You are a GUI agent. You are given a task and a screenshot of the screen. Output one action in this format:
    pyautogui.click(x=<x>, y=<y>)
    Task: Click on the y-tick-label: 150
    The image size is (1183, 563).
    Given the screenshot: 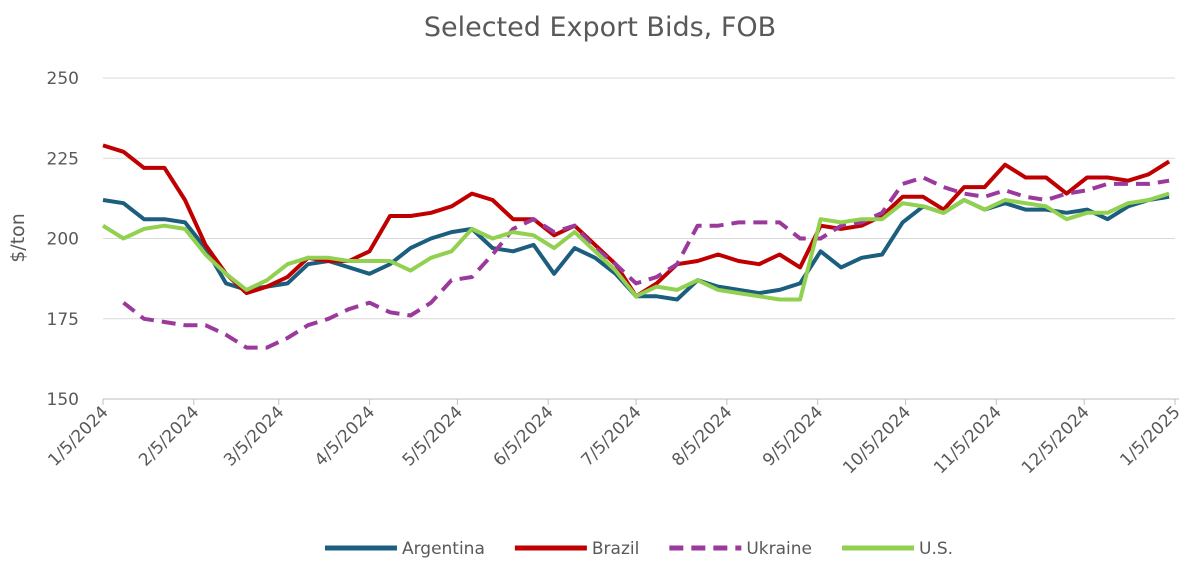 What is the action you would take?
    pyautogui.click(x=63, y=400)
    